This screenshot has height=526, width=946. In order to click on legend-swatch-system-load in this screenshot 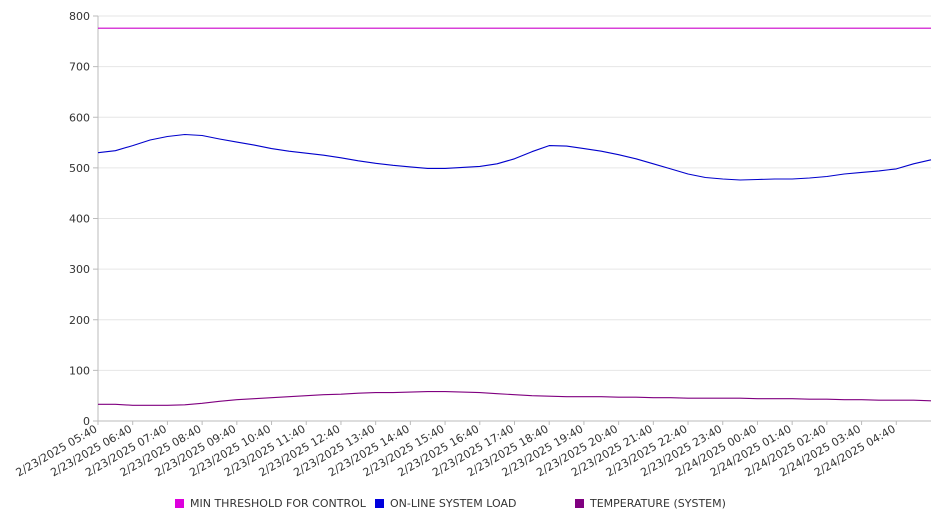, I will do `click(379, 503)`.